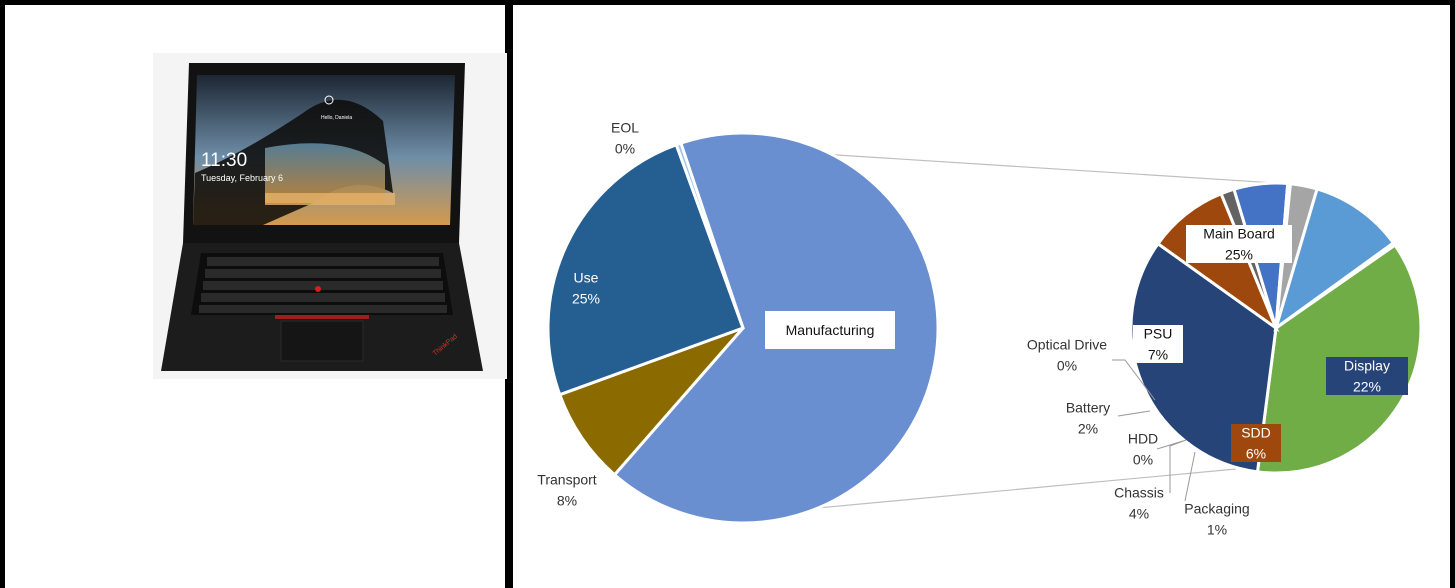 This screenshot has width=1455, height=588. I want to click on svg-text: Battery, so click(1088, 408).